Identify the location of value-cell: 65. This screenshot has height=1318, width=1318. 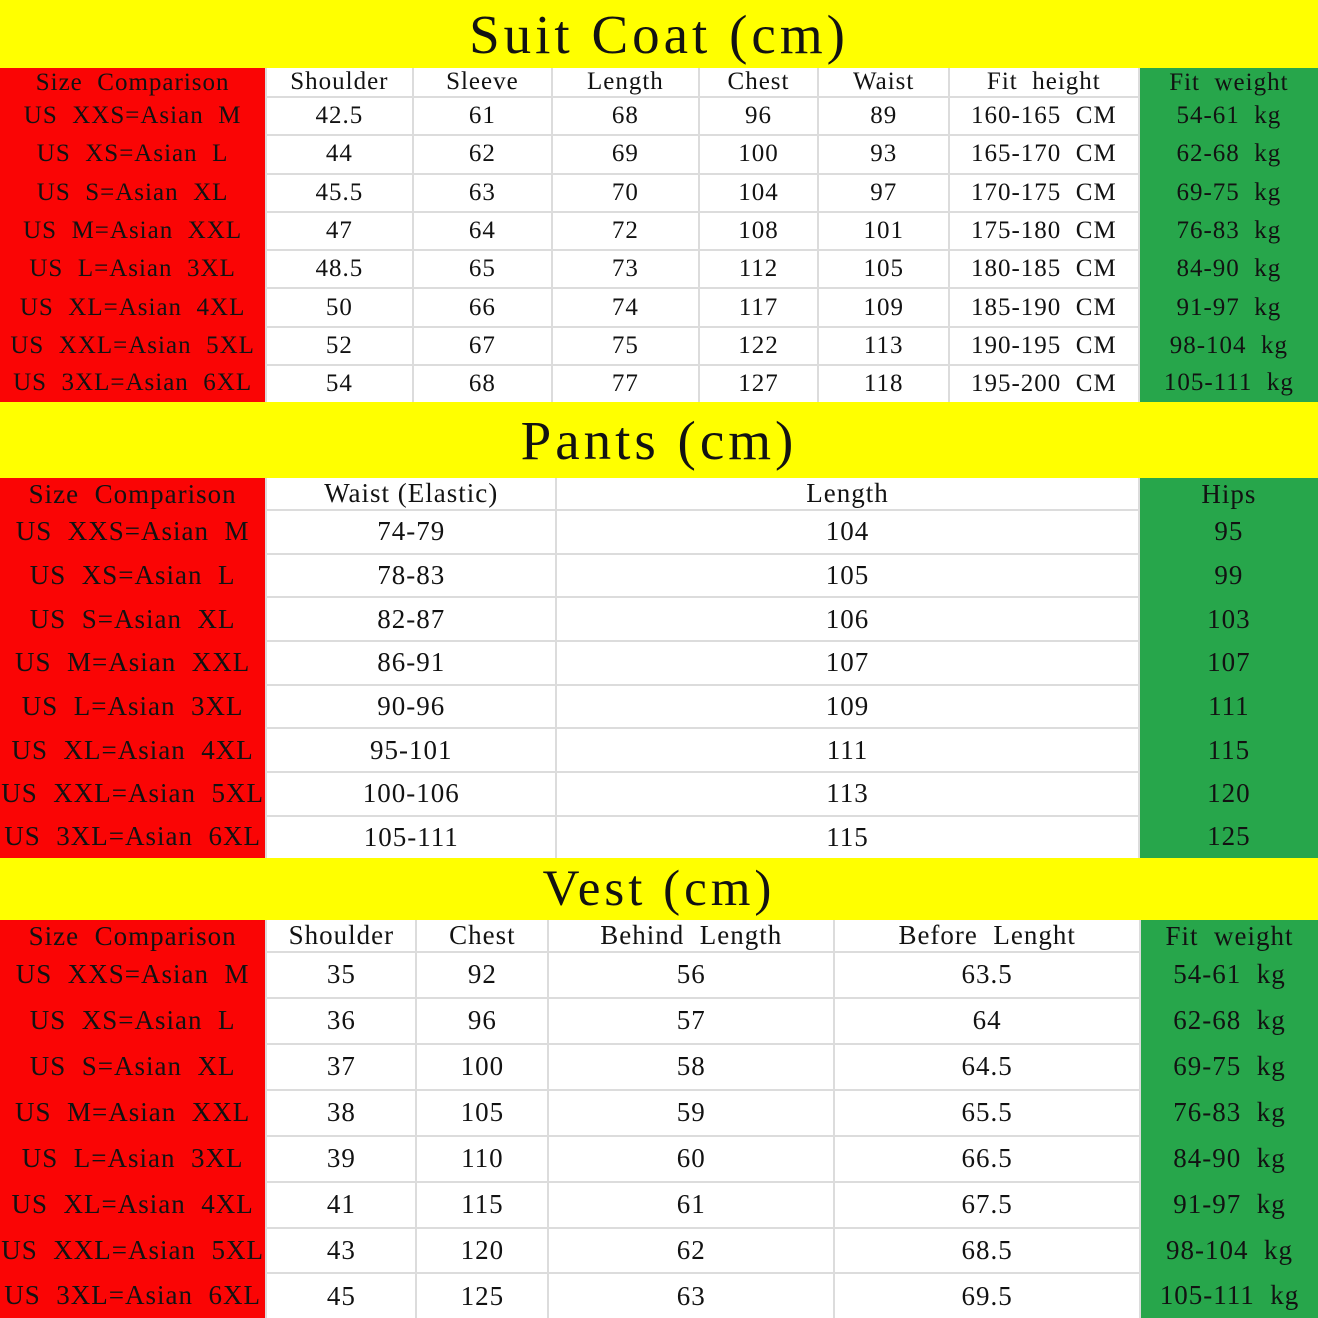
(482, 269).